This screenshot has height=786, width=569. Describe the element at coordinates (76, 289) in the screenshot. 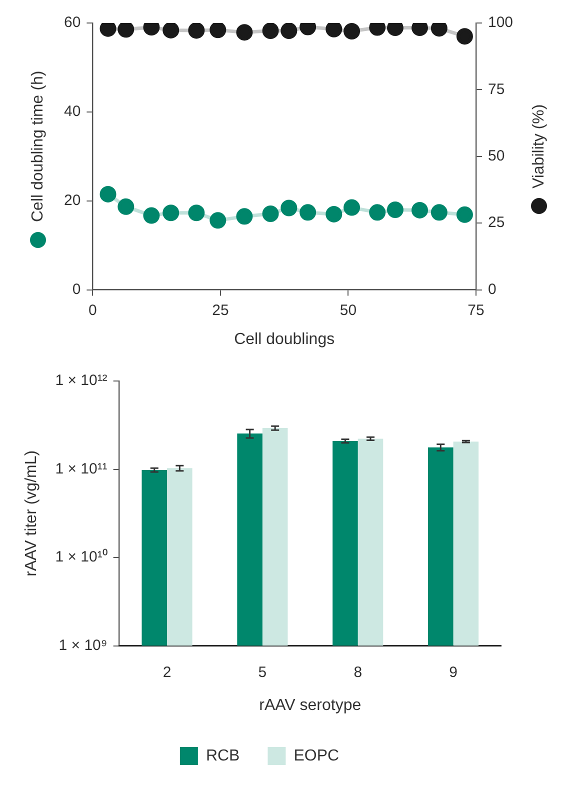

I see `y-tick-label: 0` at that location.